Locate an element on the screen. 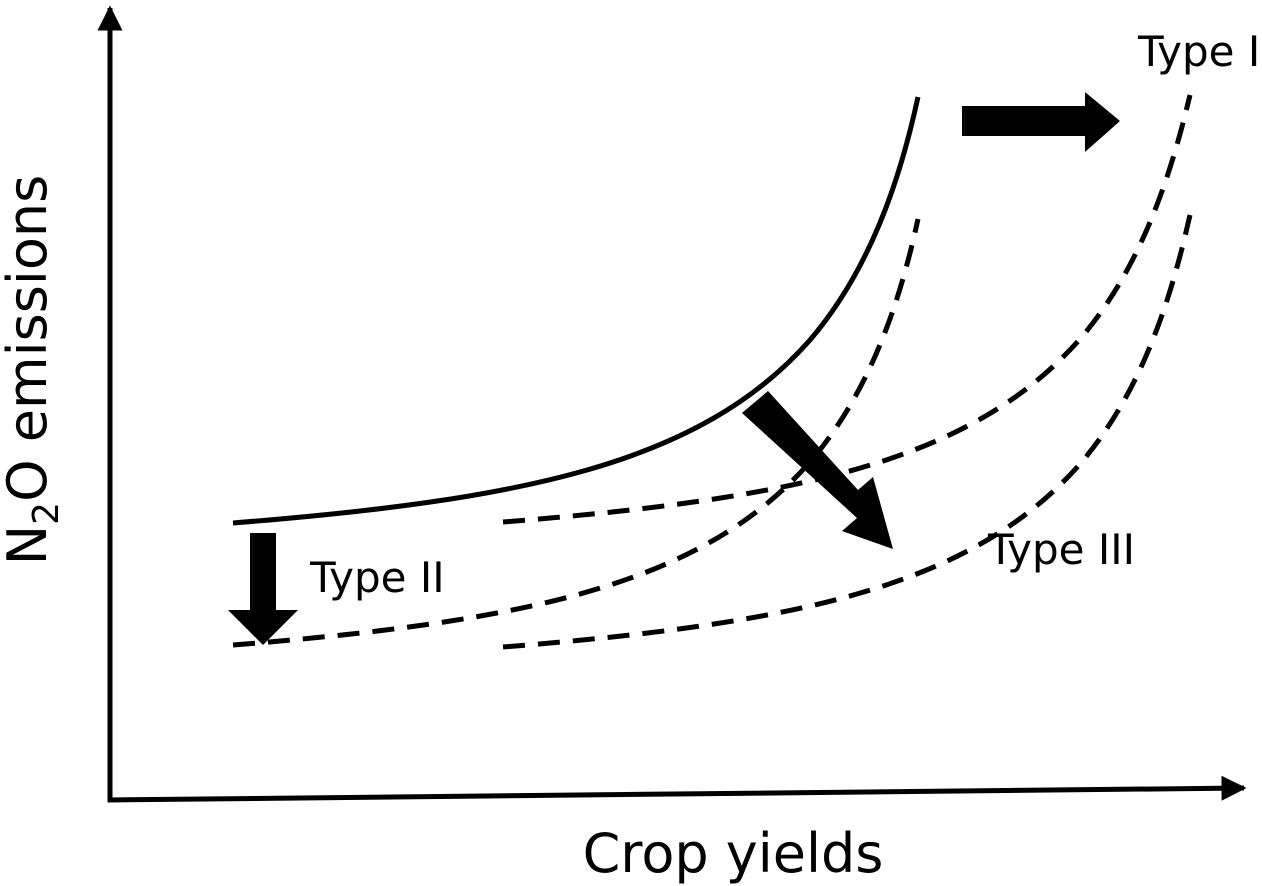 This screenshot has width=1262, height=886. y-axis-label: N2O emissions is located at coordinates (33, 370).